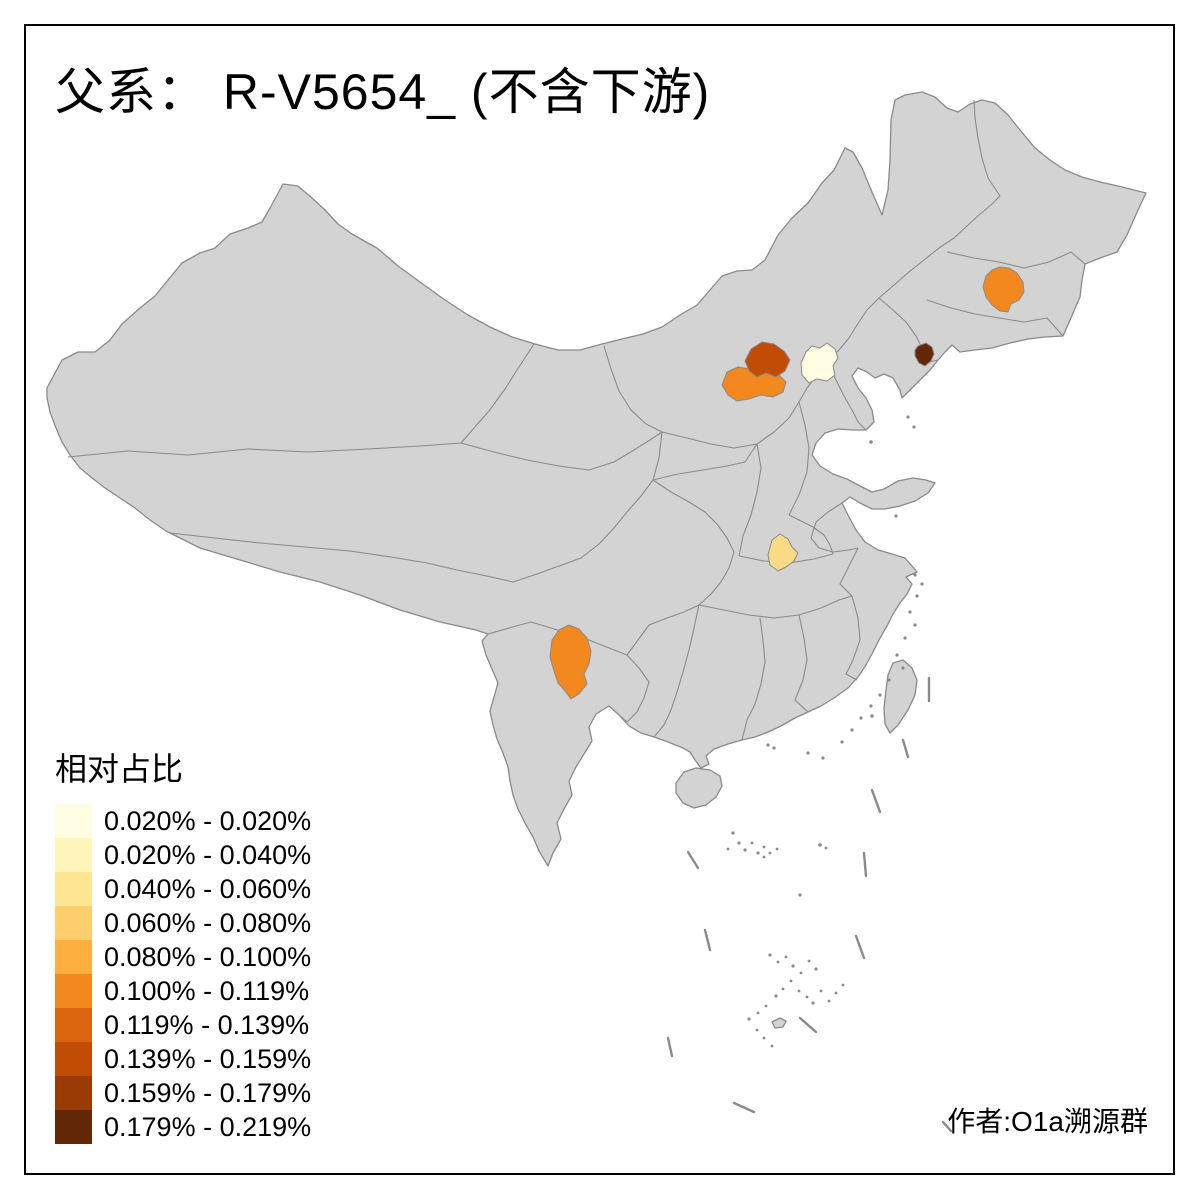  I want to click on south-sea-islet-shape, so click(779, 1023).